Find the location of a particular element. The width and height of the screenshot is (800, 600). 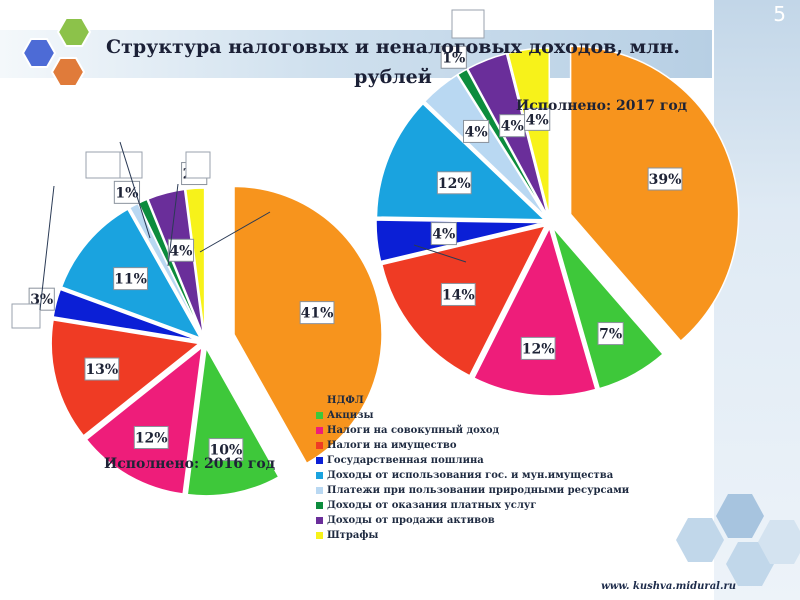

legend-label: Налоги на совокупный доход is located at coordinates (413, 430).